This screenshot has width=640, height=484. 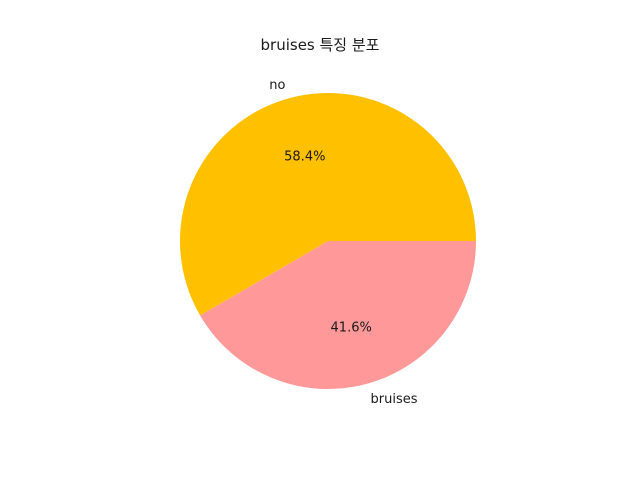 What do you see at coordinates (304, 156) in the screenshot?
I see `pie-percent-label-no: 58.4%` at bounding box center [304, 156].